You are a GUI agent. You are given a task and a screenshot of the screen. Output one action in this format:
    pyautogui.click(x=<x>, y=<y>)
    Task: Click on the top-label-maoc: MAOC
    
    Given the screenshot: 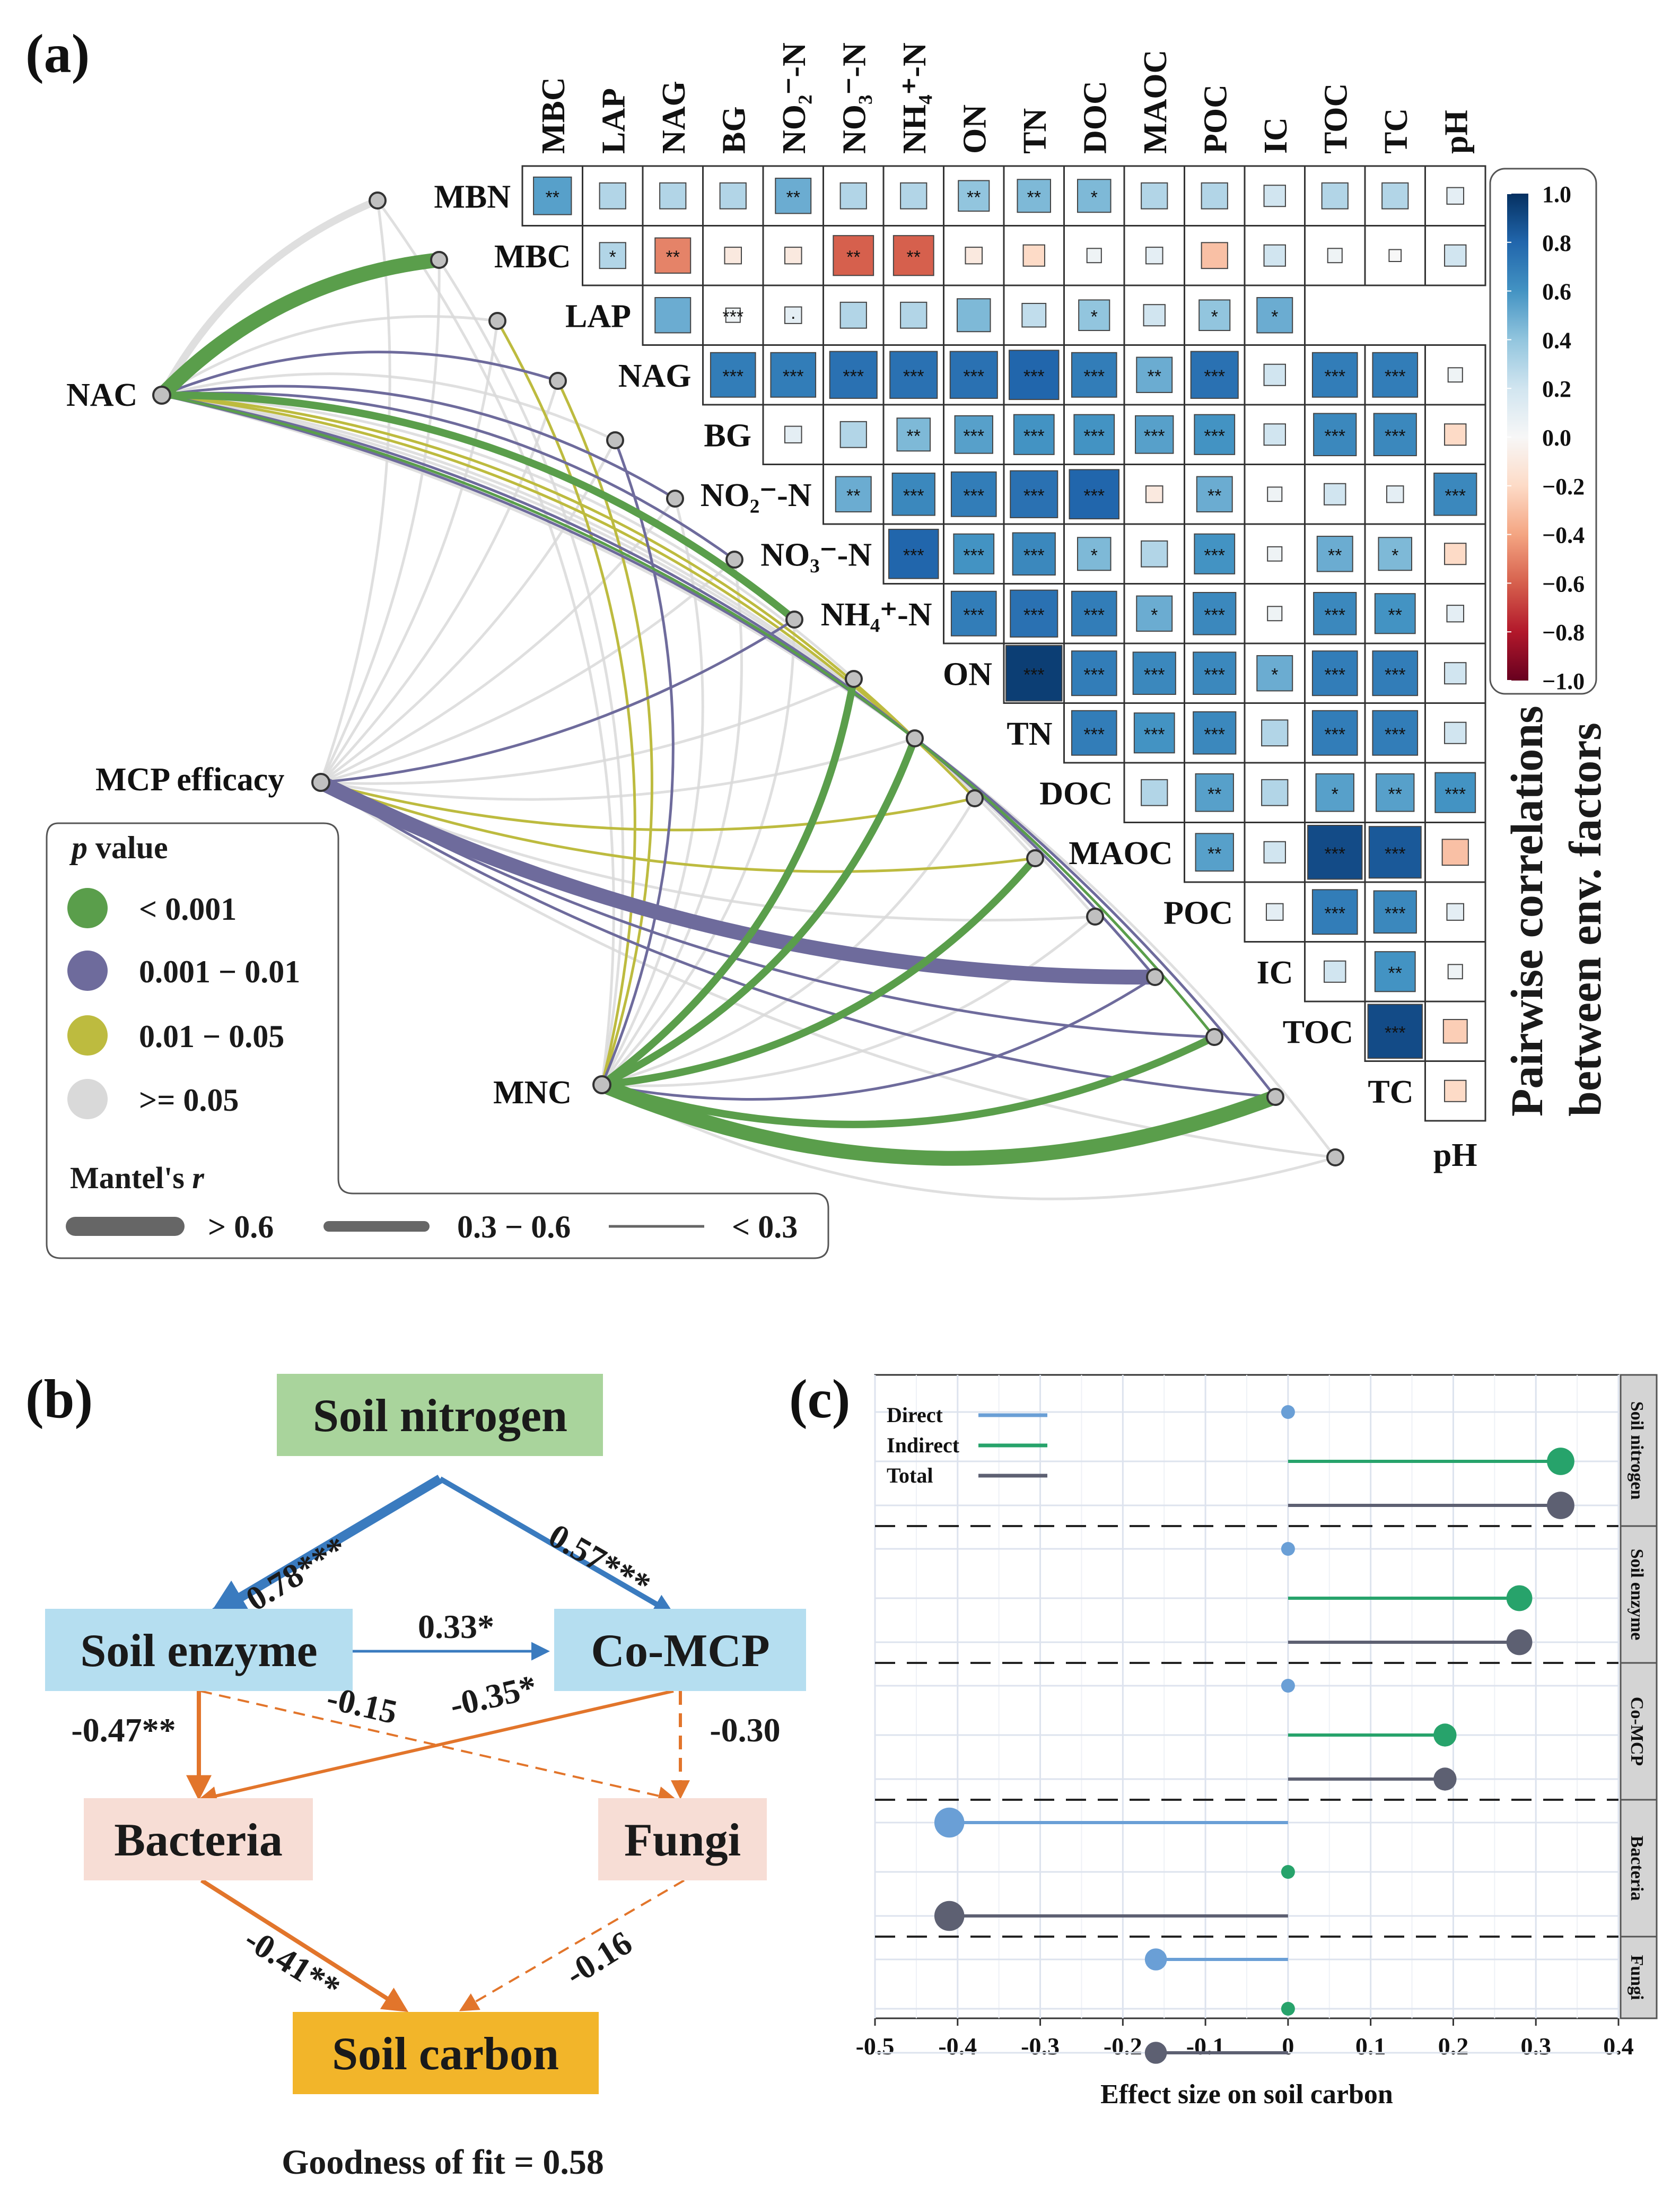 What is the action you would take?
    pyautogui.click(x=1156, y=102)
    